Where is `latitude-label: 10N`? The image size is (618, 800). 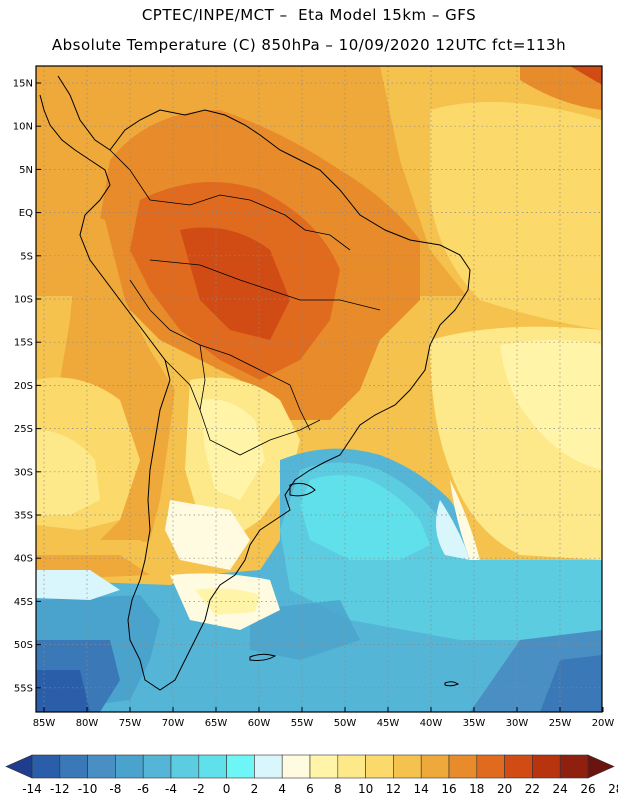 latitude-label: 10N is located at coordinates (23, 127).